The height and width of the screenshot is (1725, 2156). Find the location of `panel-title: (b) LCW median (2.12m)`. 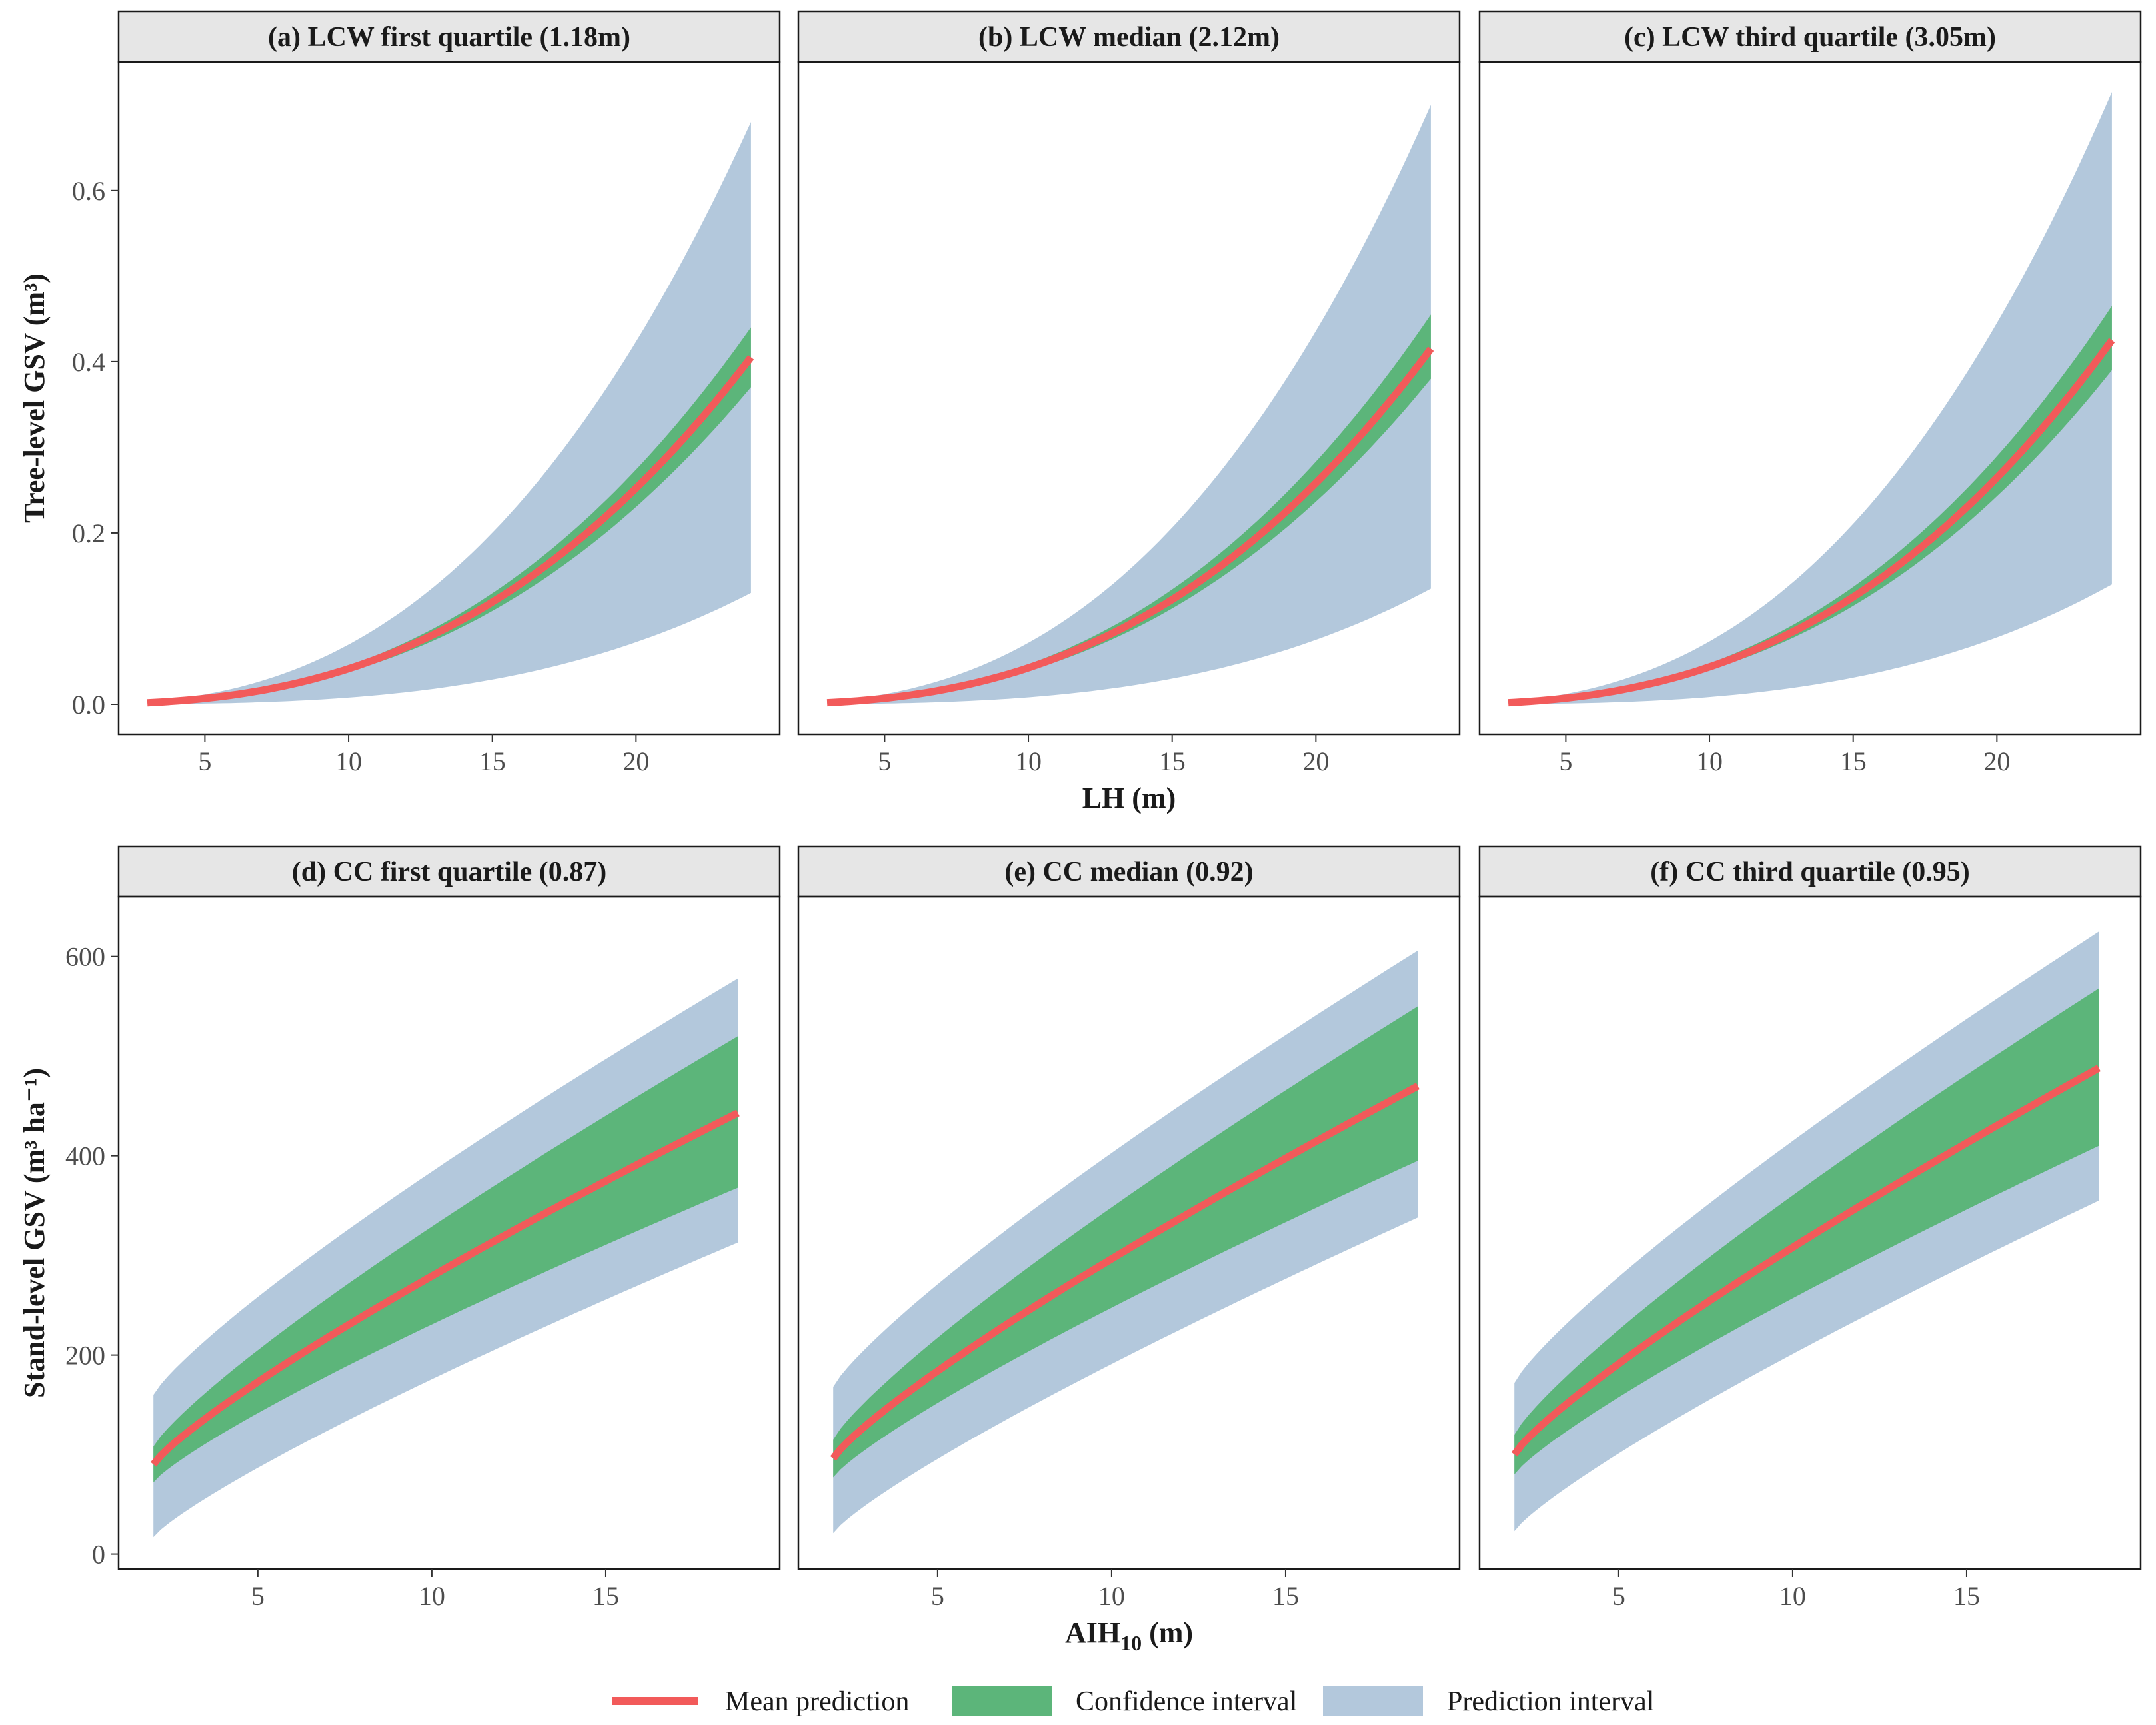

panel-title: (b) LCW median (2.12m) is located at coordinates (1129, 37).